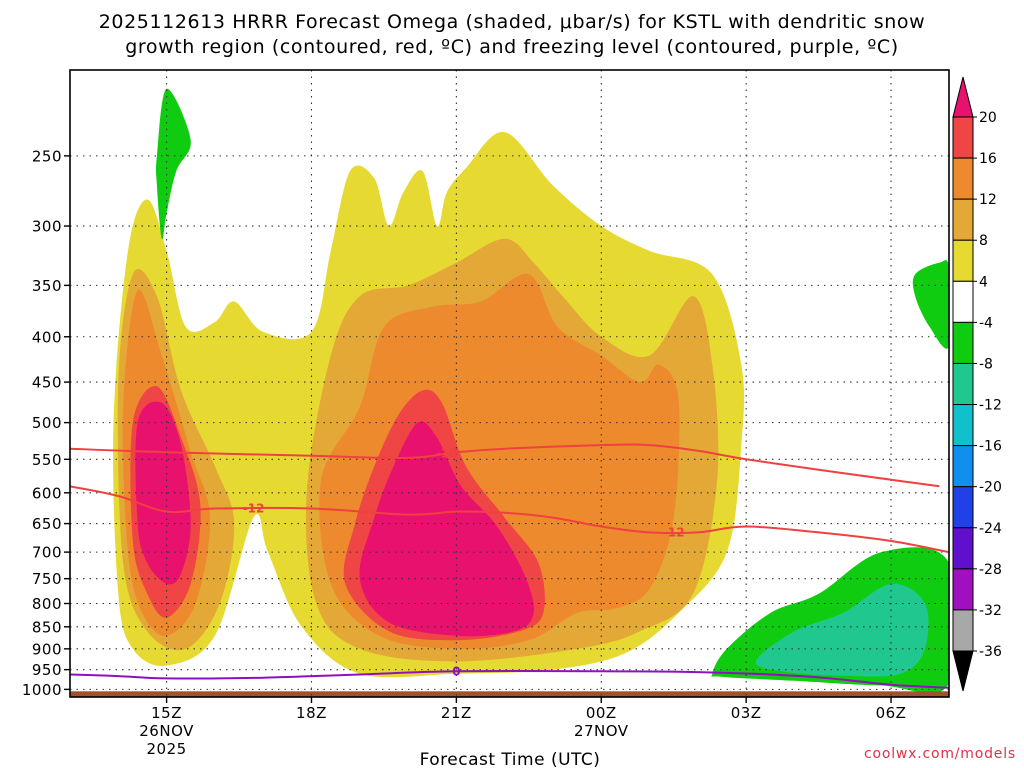 The width and height of the screenshot is (1024, 768). What do you see at coordinates (47, 286) in the screenshot?
I see `y-tick-label-350: 350` at bounding box center [47, 286].